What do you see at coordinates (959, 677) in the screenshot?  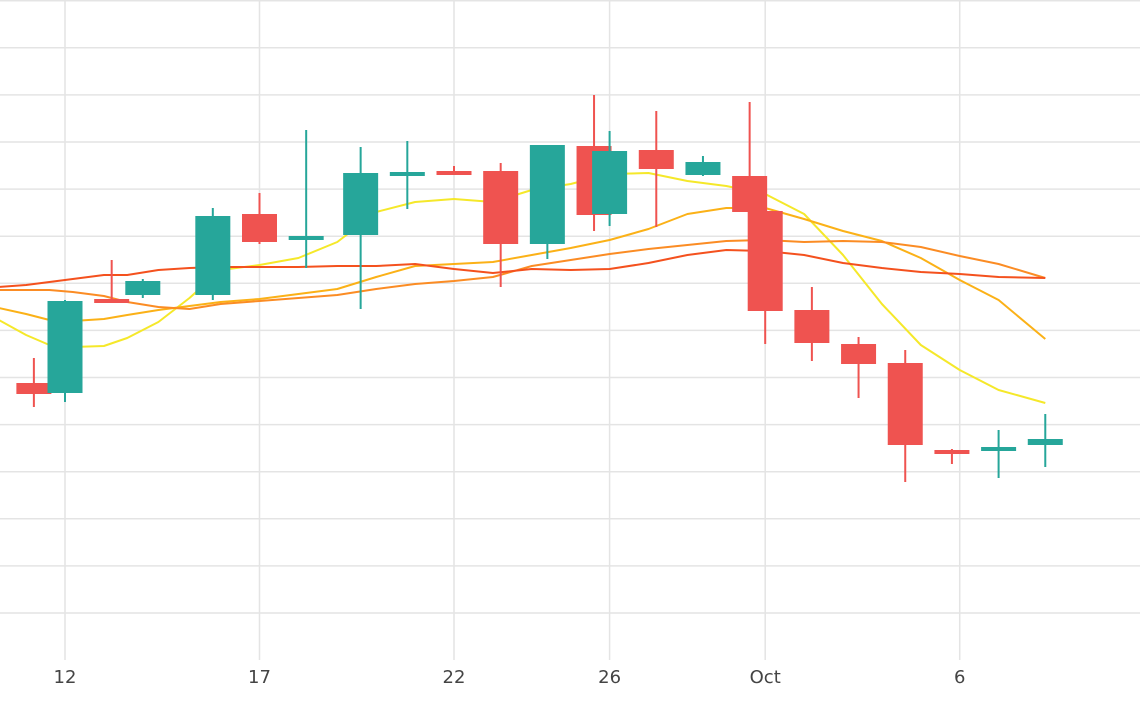 I see `x-tick-label: 6` at bounding box center [959, 677].